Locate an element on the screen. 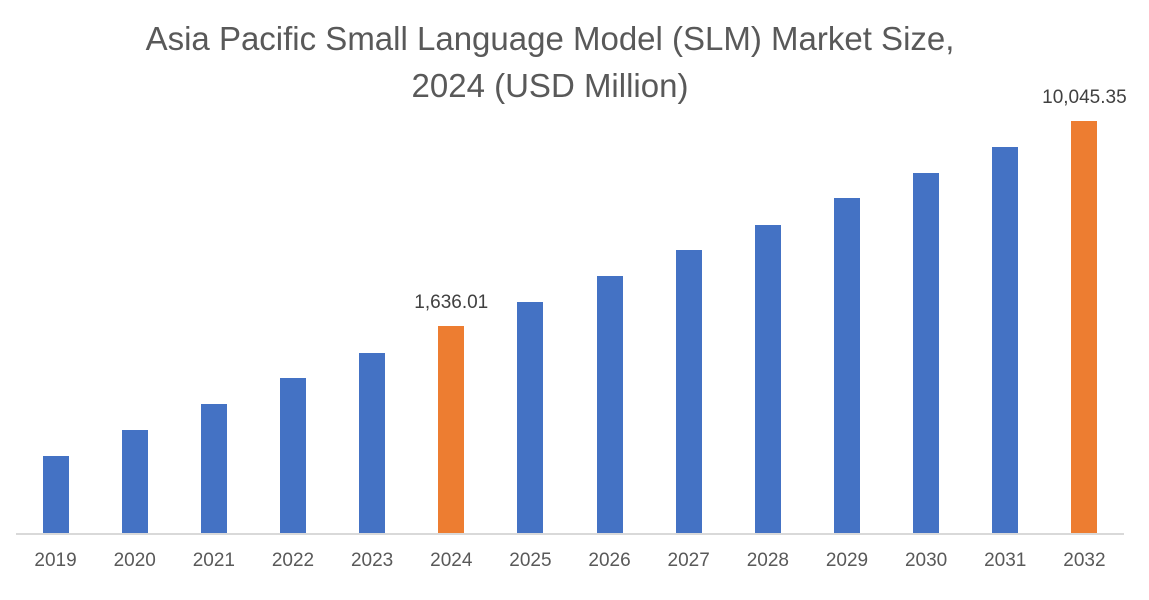 This screenshot has height=600, width=1149. bar-slot-2029 is located at coordinates (846, 298).